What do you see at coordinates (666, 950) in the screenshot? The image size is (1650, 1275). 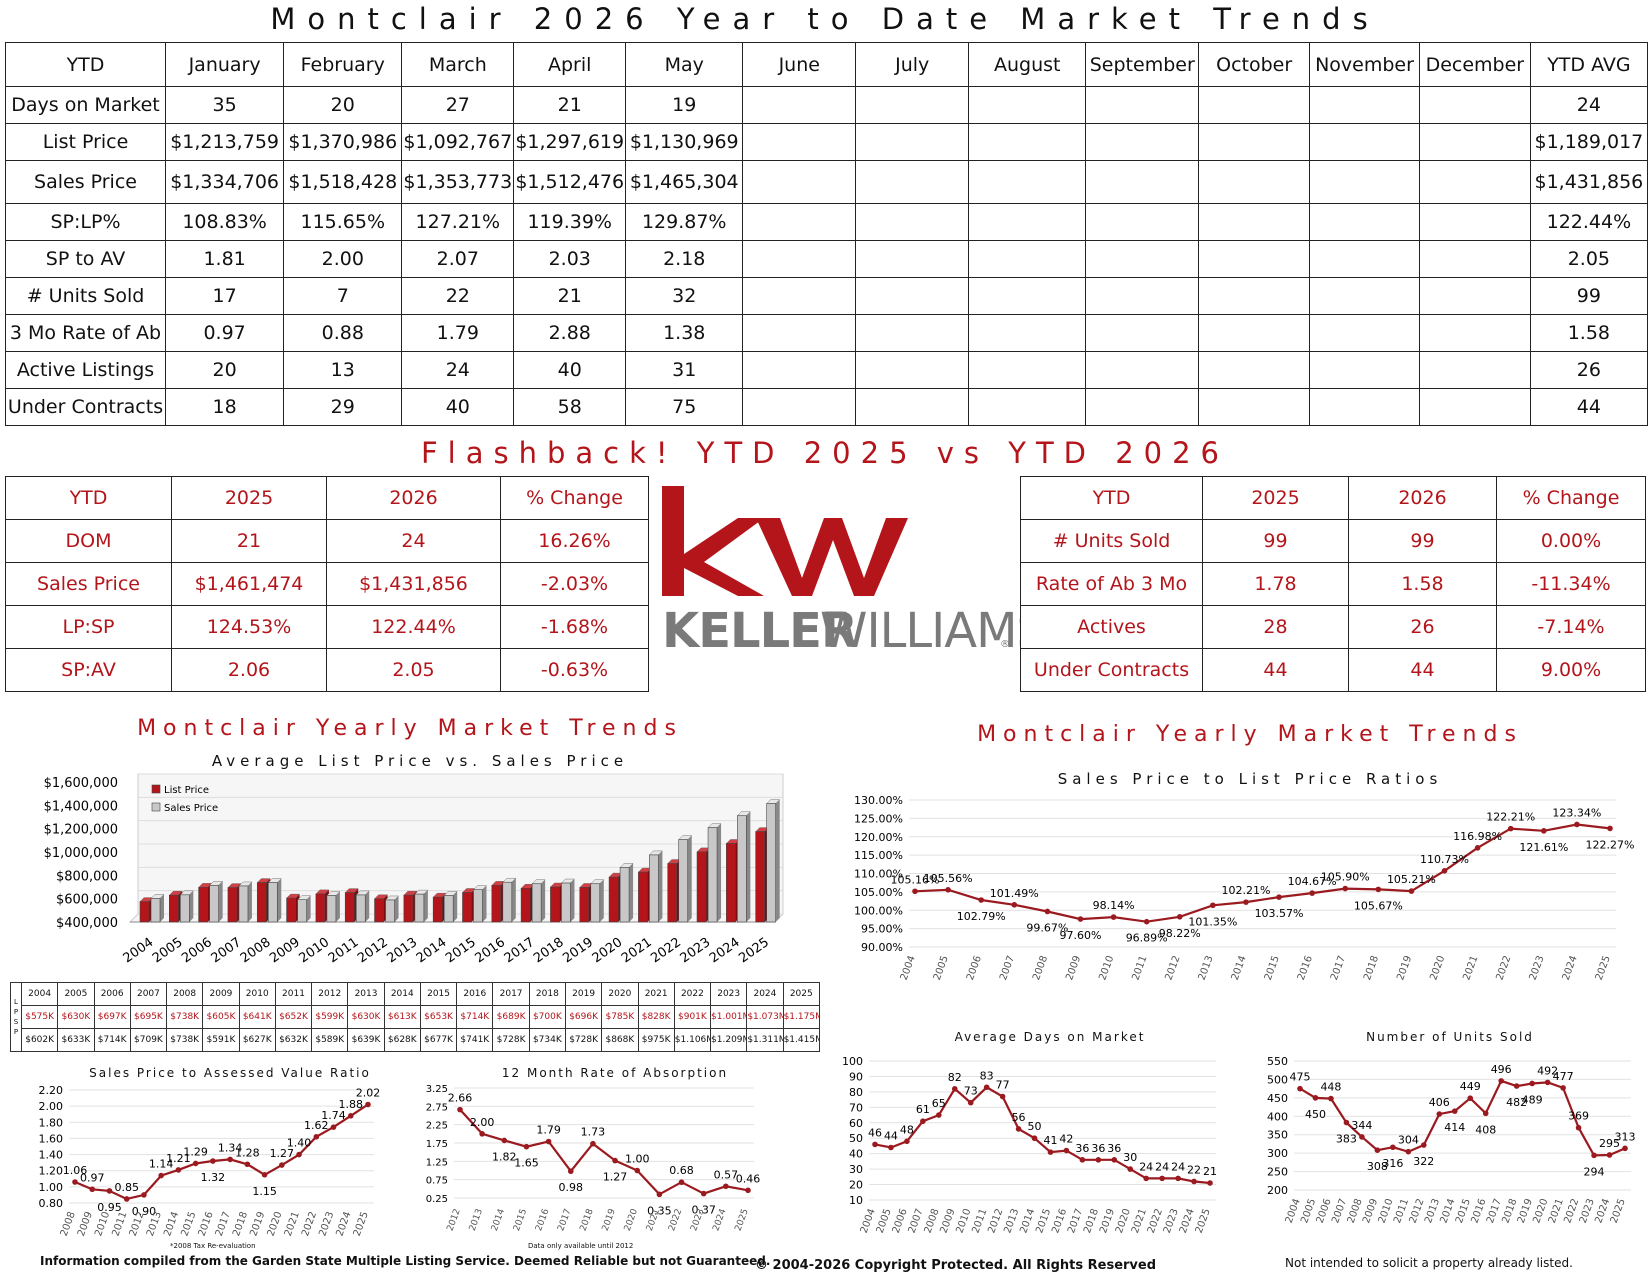 I see `bar-chart-x-tick: 2022` at bounding box center [666, 950].